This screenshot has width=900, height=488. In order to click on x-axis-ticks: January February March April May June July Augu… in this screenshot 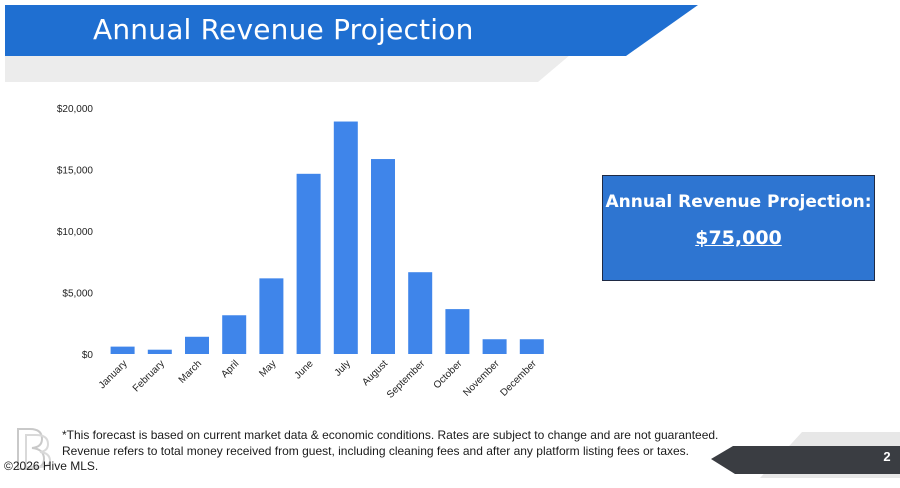, I will do `click(318, 379)`.